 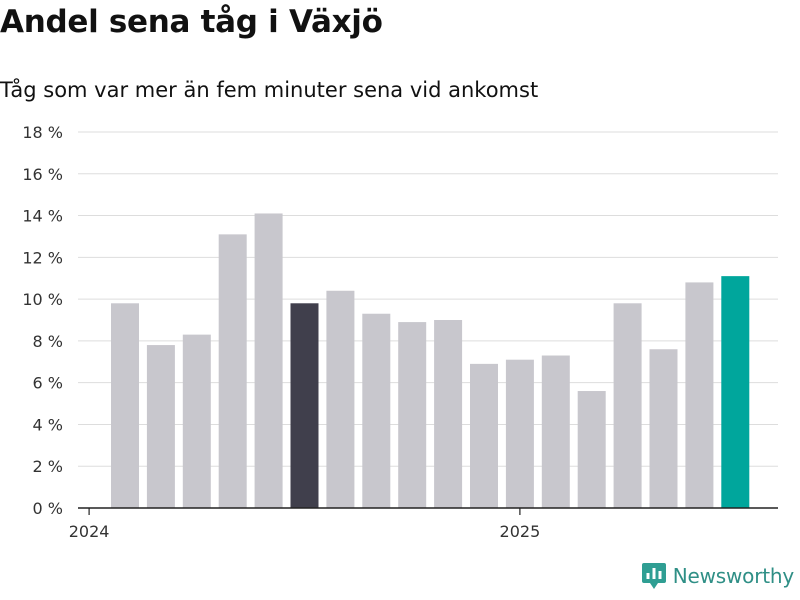 I want to click on newsworthy-logo-icon, so click(x=653, y=576).